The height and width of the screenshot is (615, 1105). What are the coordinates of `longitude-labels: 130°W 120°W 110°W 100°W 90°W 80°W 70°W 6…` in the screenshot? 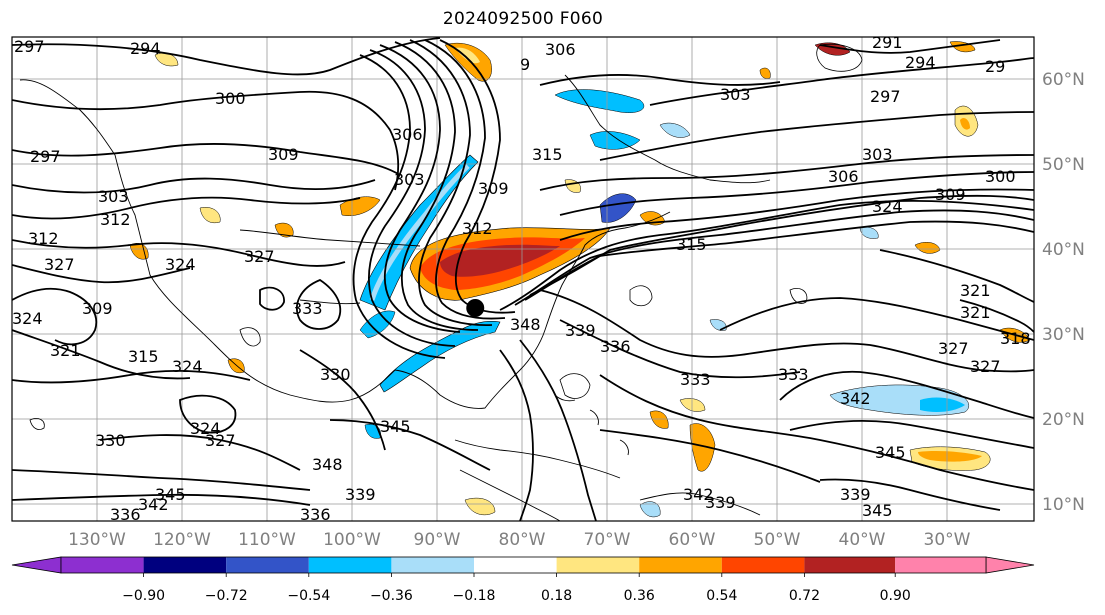 It's located at (519, 540).